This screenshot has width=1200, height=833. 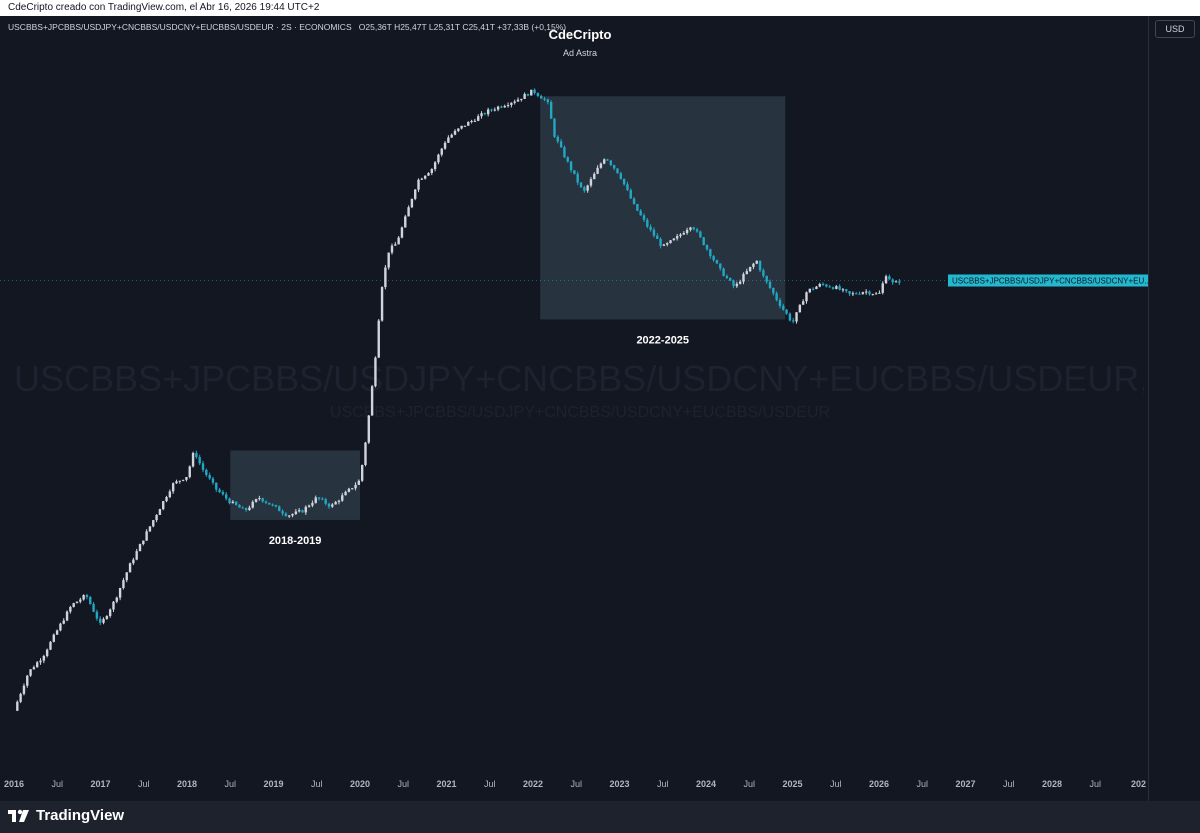 I want to click on price-axis, so click(x=1174, y=408).